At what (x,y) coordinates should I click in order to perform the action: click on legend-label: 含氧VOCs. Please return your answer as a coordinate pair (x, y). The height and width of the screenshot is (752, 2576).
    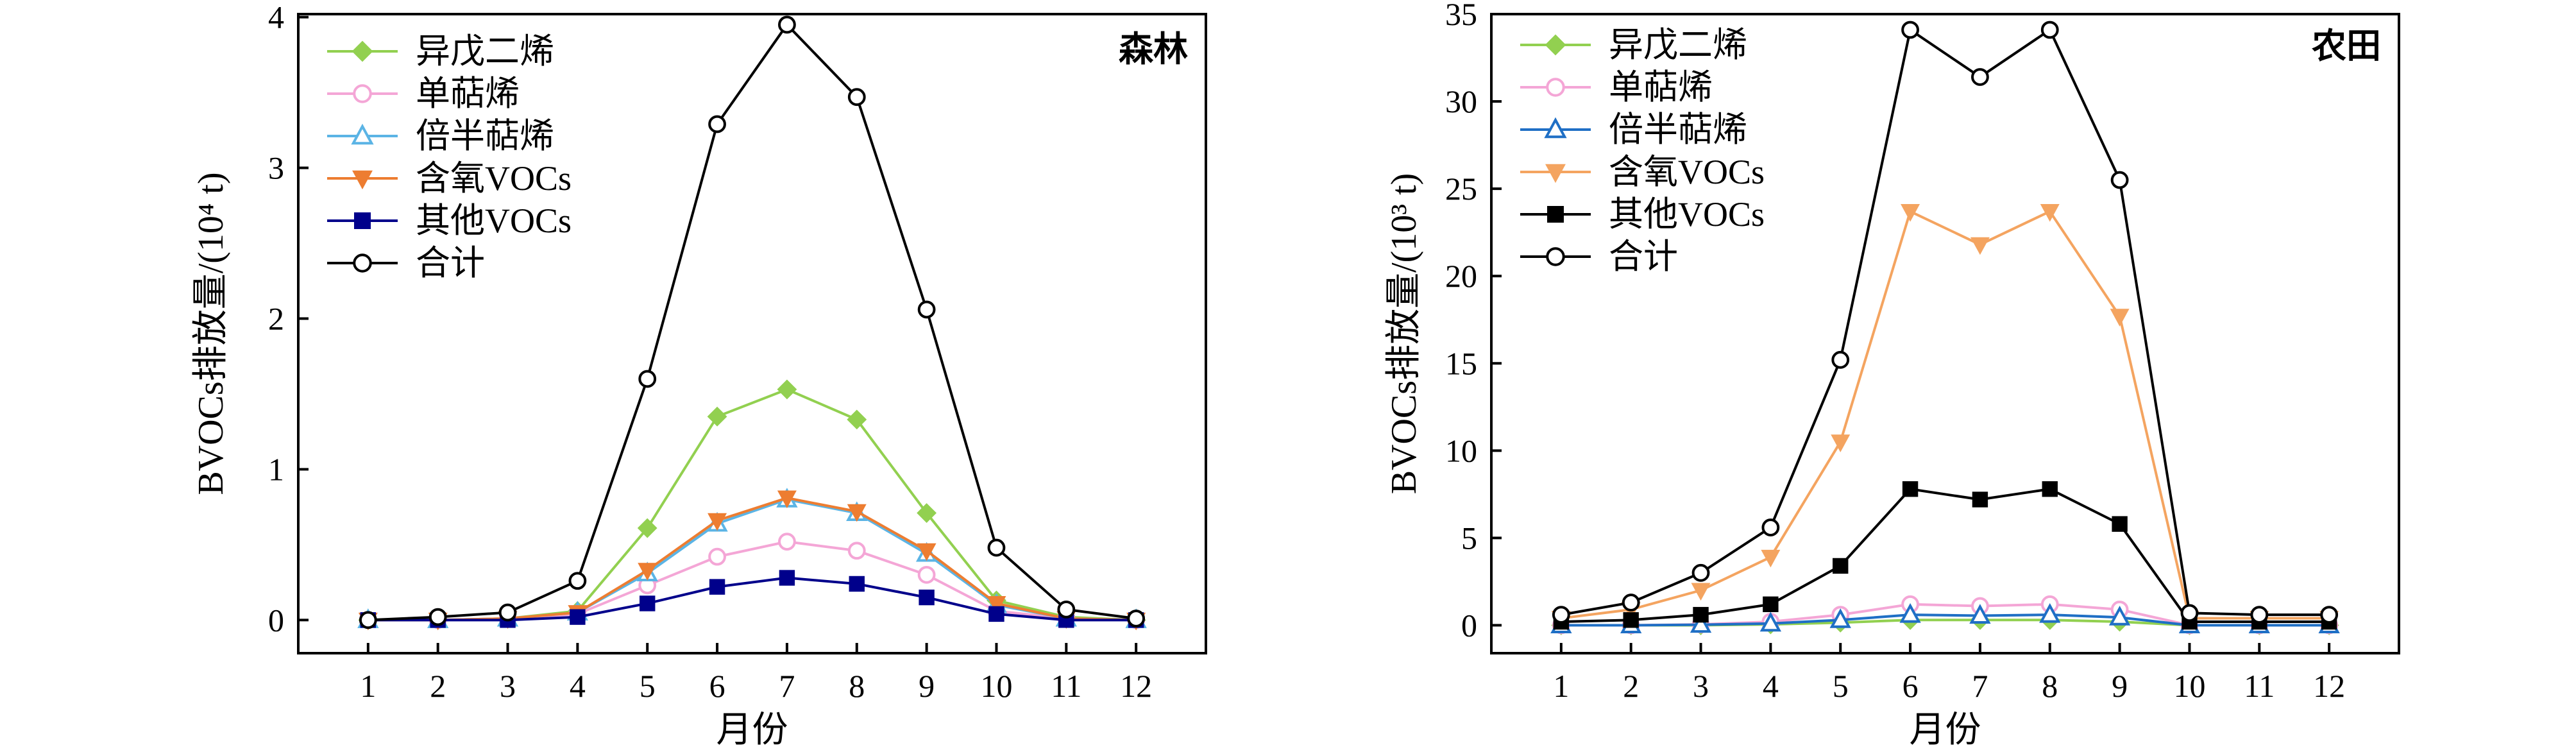
    Looking at the image, I should click on (1687, 172).